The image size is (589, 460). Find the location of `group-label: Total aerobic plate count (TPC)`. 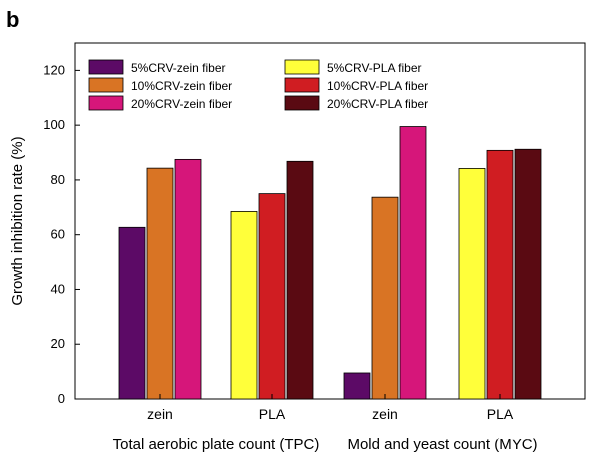

group-label: Total aerobic plate count (TPC) is located at coordinates (216, 444).